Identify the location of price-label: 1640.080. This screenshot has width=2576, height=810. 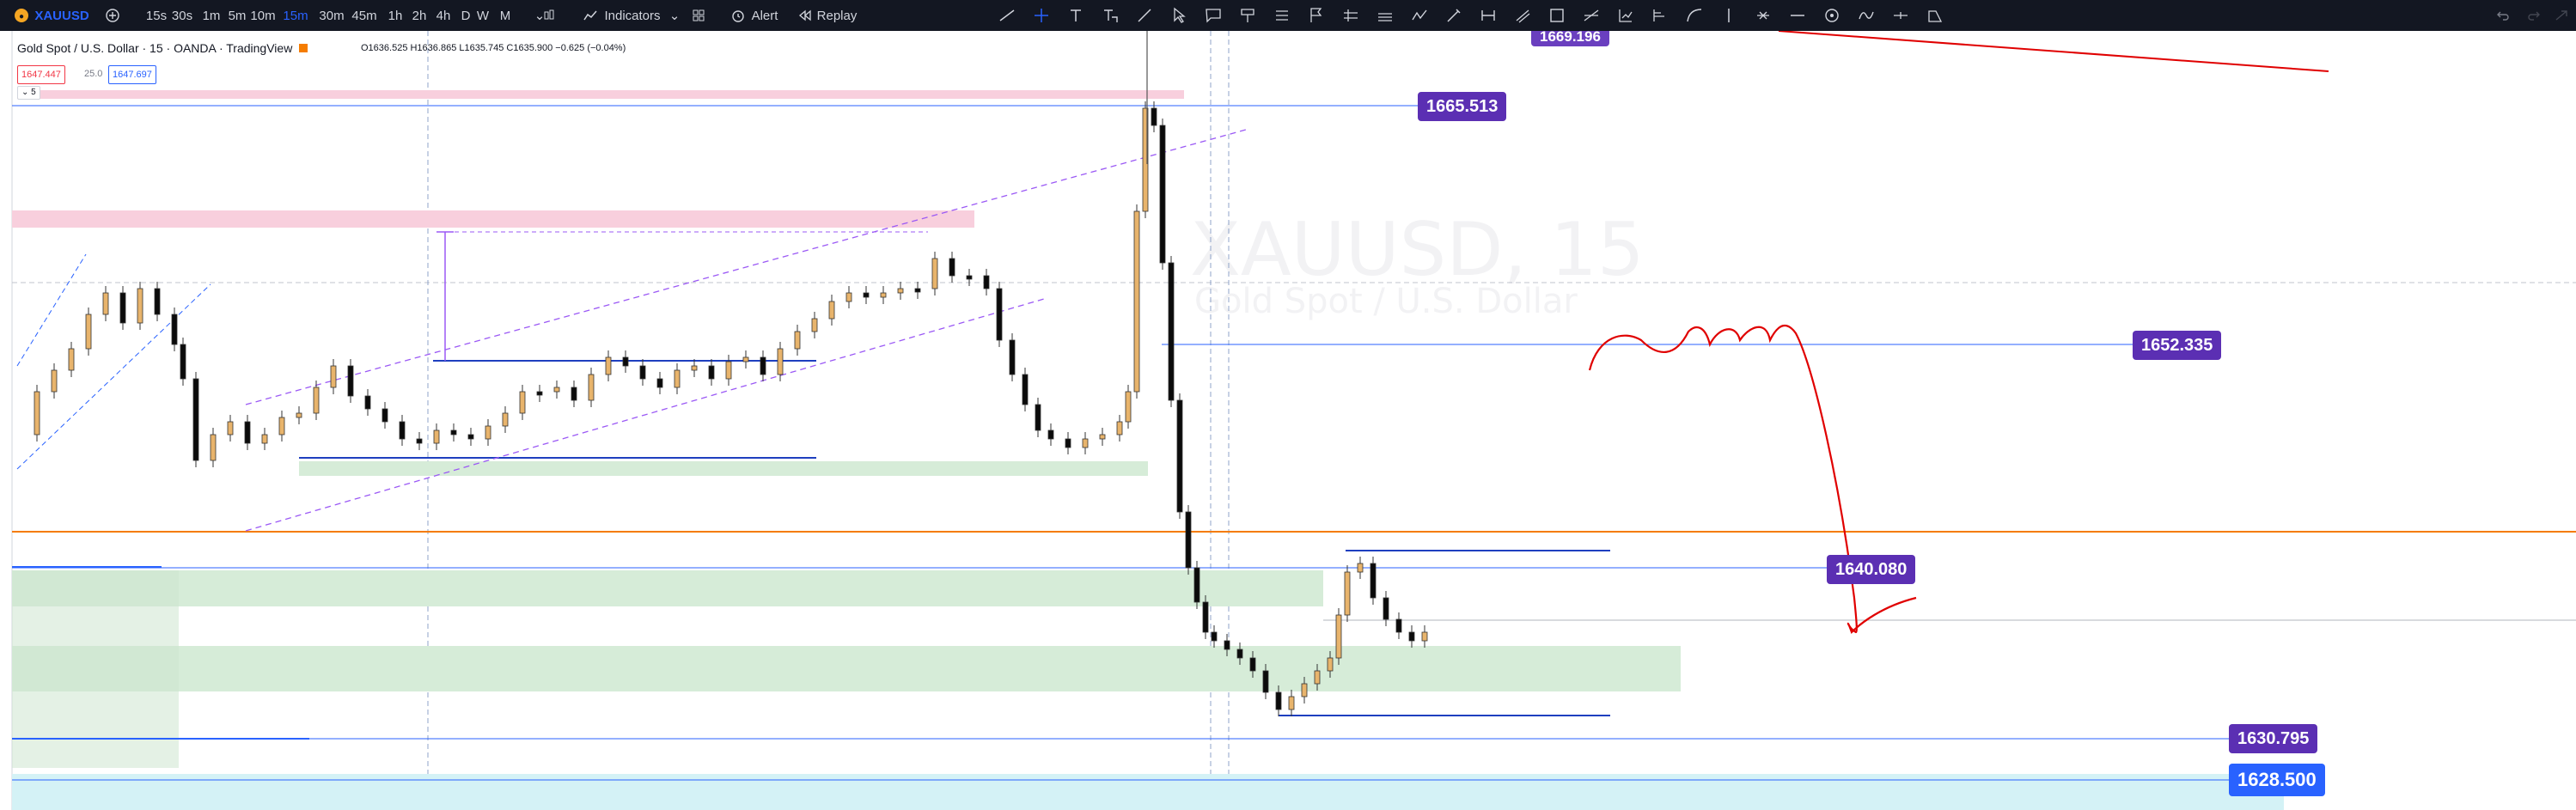
(1871, 570).